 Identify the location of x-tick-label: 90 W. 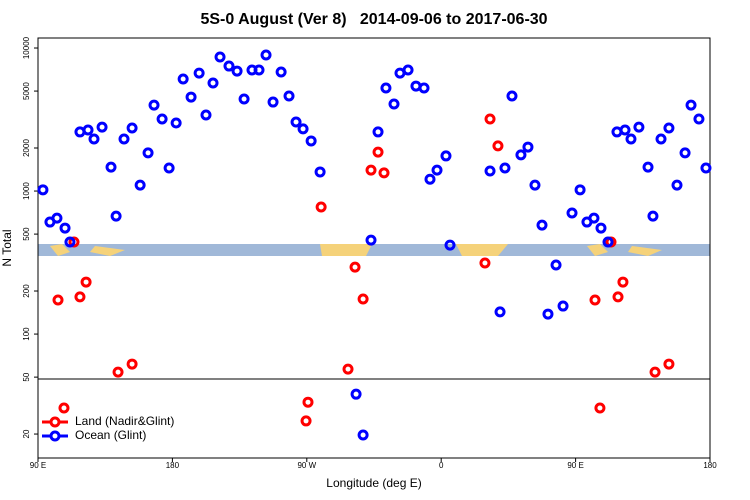
(306, 465).